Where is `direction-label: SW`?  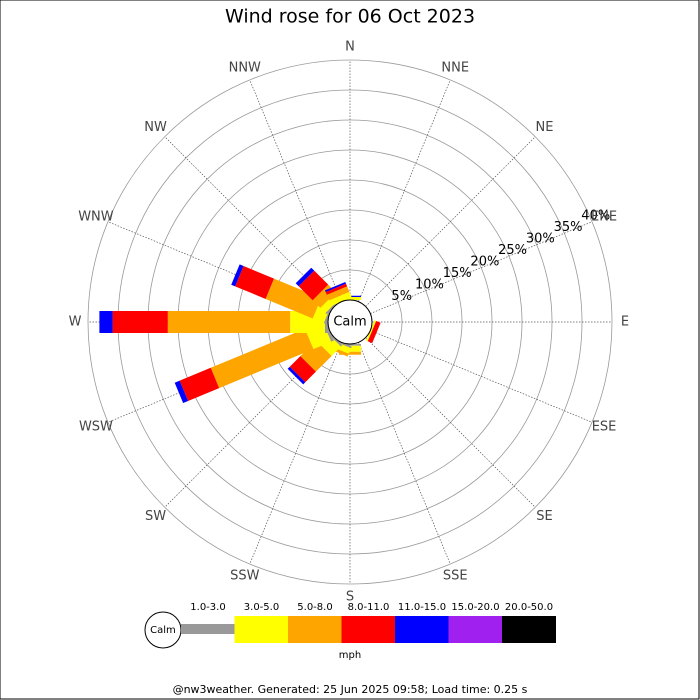
direction-label: SW is located at coordinates (155, 516).